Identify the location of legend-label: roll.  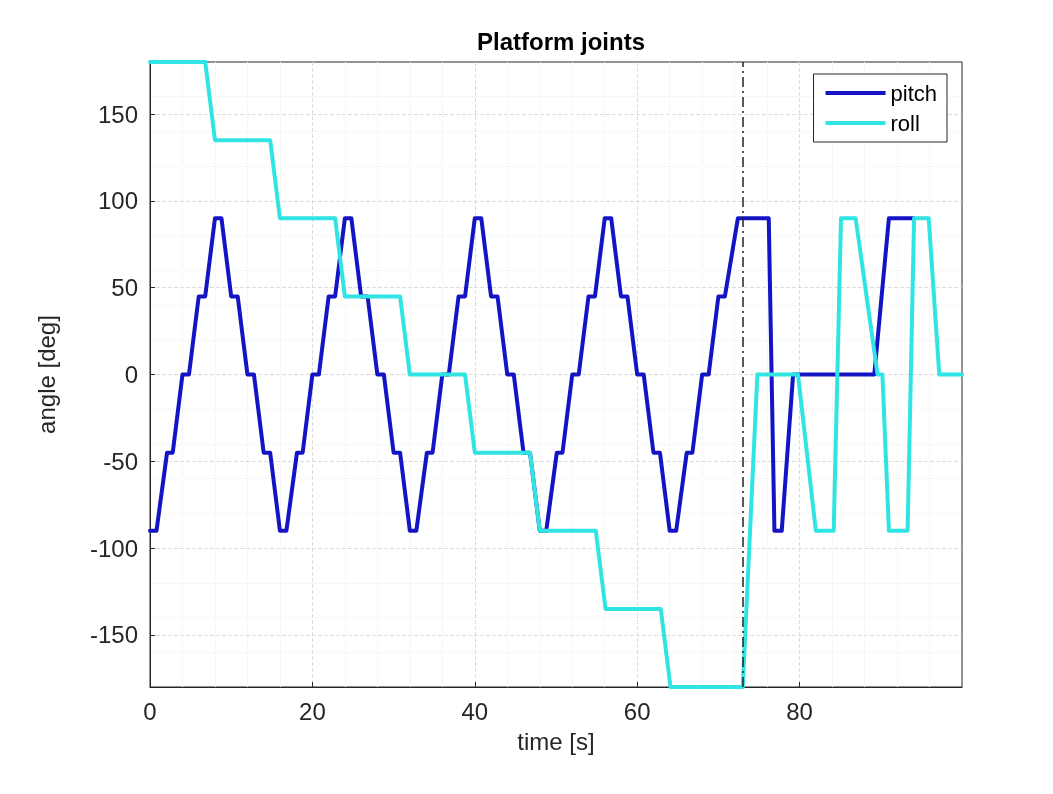
(905, 123).